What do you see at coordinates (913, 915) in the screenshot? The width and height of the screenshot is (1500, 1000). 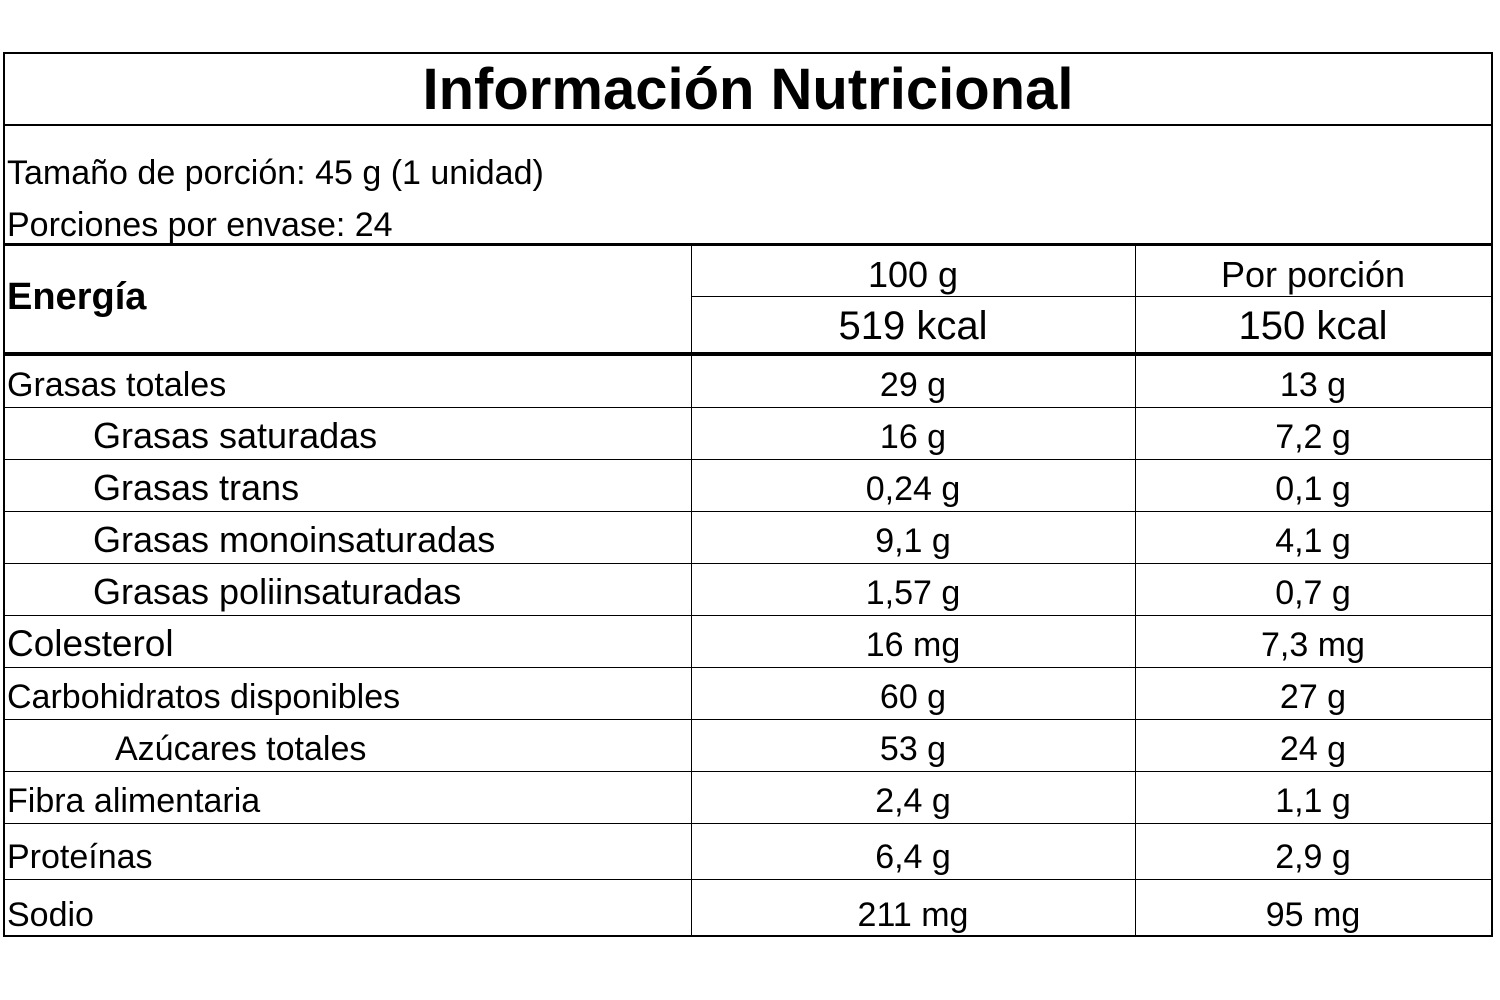 I see `nutrient-value-100g: 211 mg` at bounding box center [913, 915].